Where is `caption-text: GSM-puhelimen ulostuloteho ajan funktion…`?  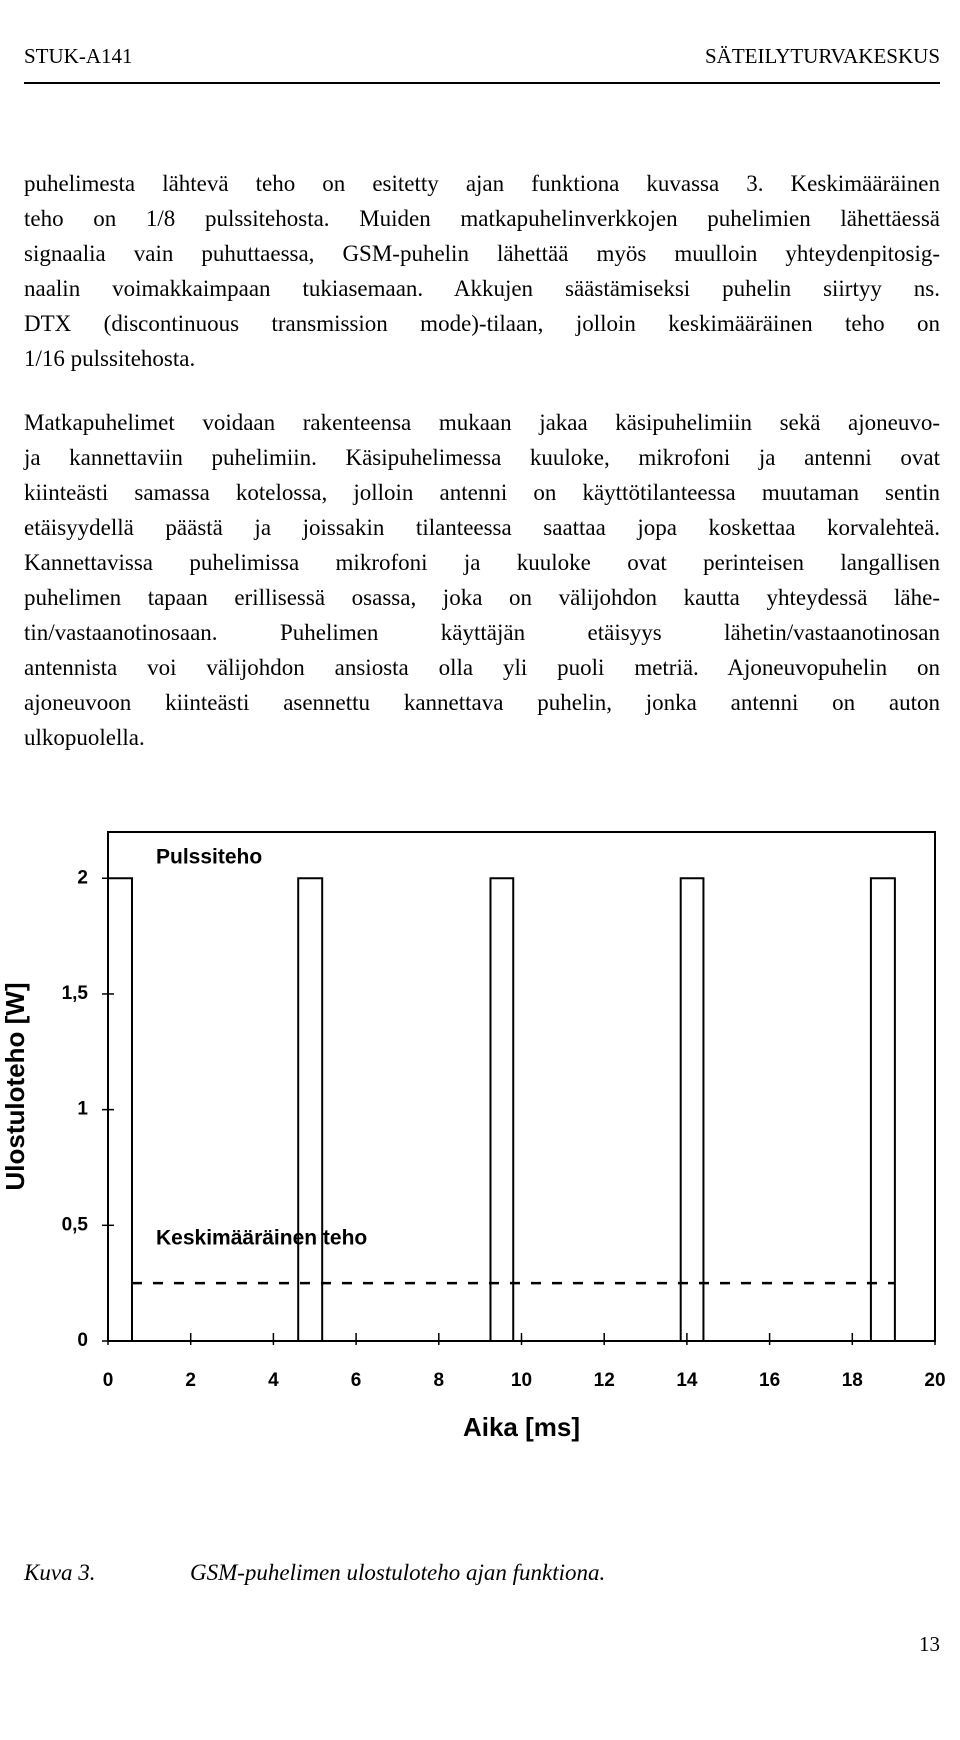
caption-text: GSM-puhelimen ulostuloteho ajan funktion… is located at coordinates (398, 1572).